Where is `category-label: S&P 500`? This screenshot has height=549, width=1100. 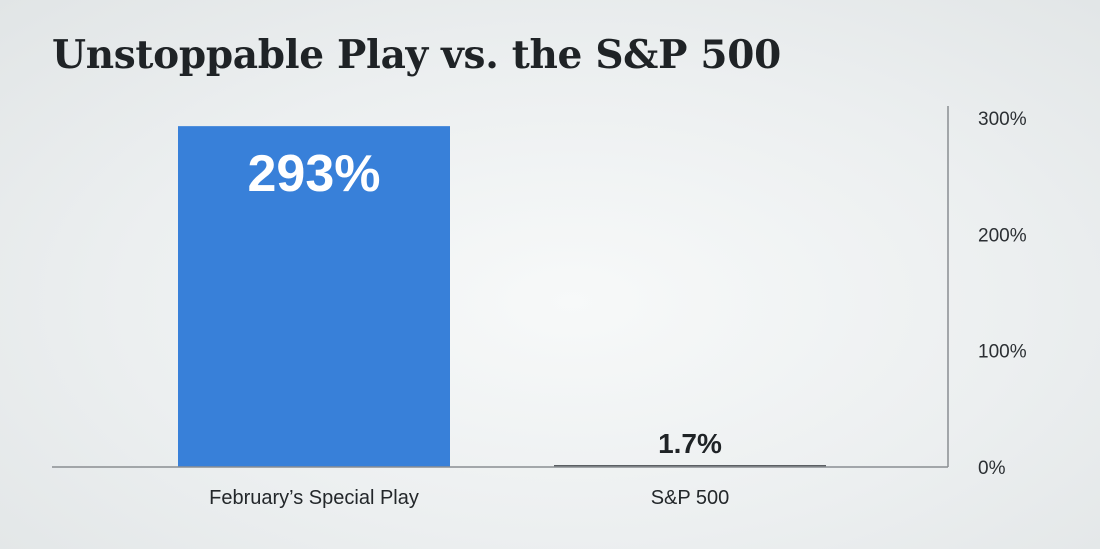
category-label: S&P 500 is located at coordinates (690, 498).